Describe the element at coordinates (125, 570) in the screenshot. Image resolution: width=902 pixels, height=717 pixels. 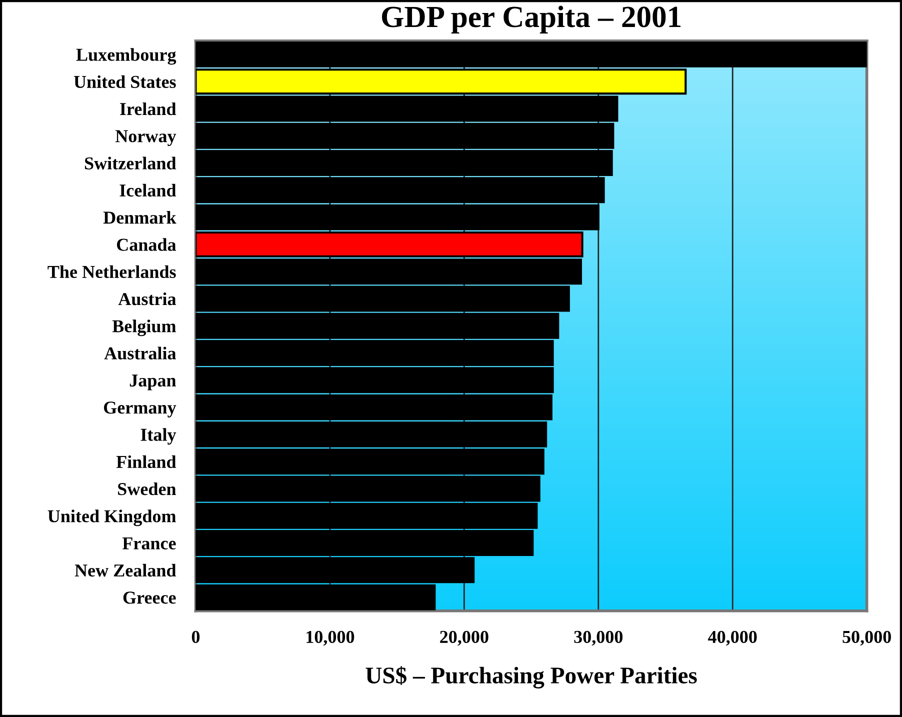
I see `y-tick-label: New Zealand` at that location.